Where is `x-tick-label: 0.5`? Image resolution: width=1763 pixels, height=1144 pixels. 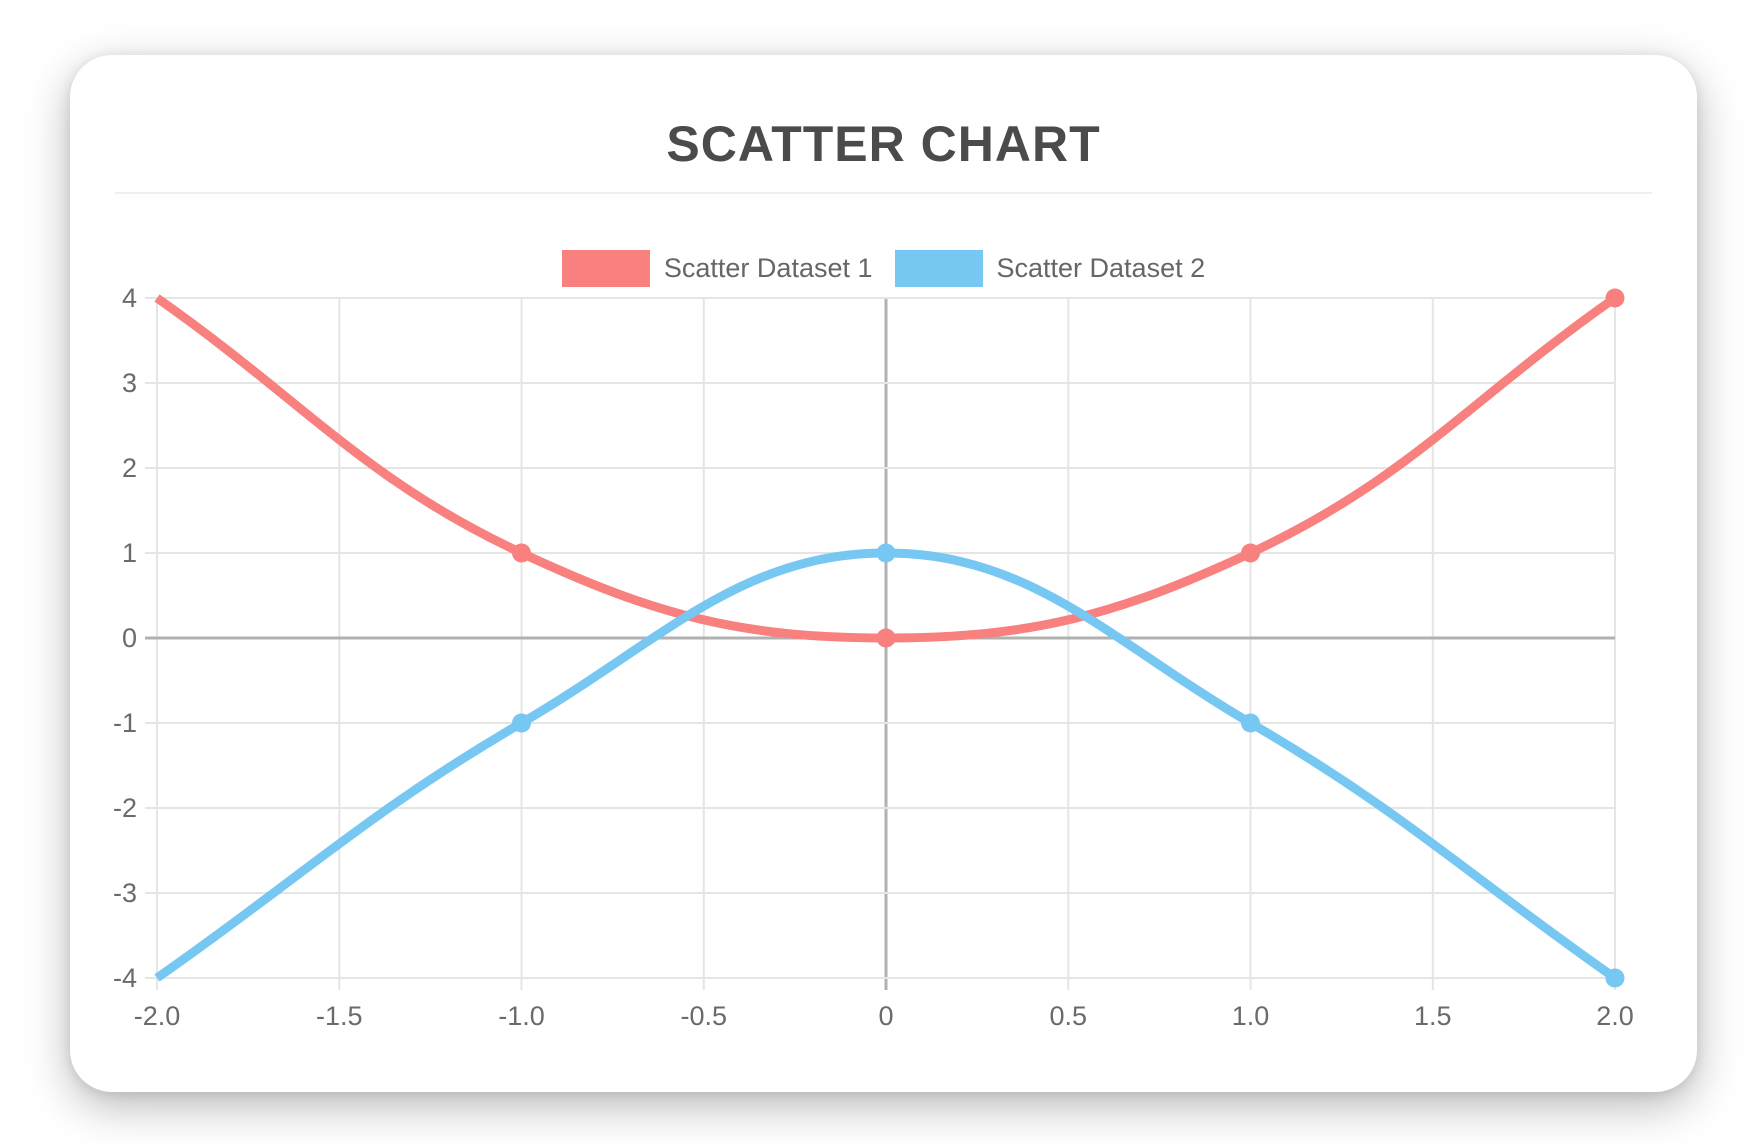
x-tick-label: 0.5 is located at coordinates (1069, 1016).